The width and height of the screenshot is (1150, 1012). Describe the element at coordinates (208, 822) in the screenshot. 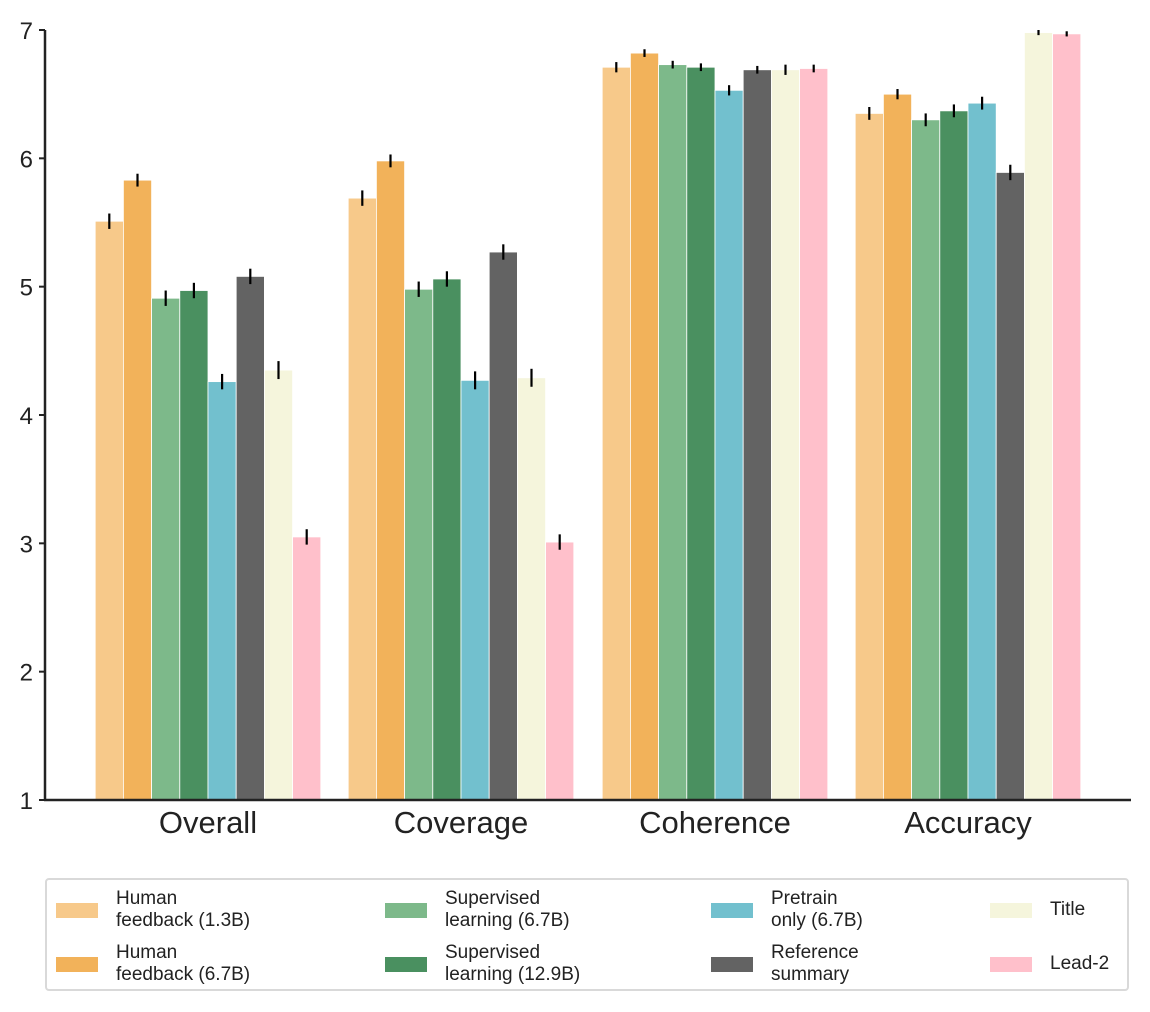

I see `x-tick-label: Overall` at that location.